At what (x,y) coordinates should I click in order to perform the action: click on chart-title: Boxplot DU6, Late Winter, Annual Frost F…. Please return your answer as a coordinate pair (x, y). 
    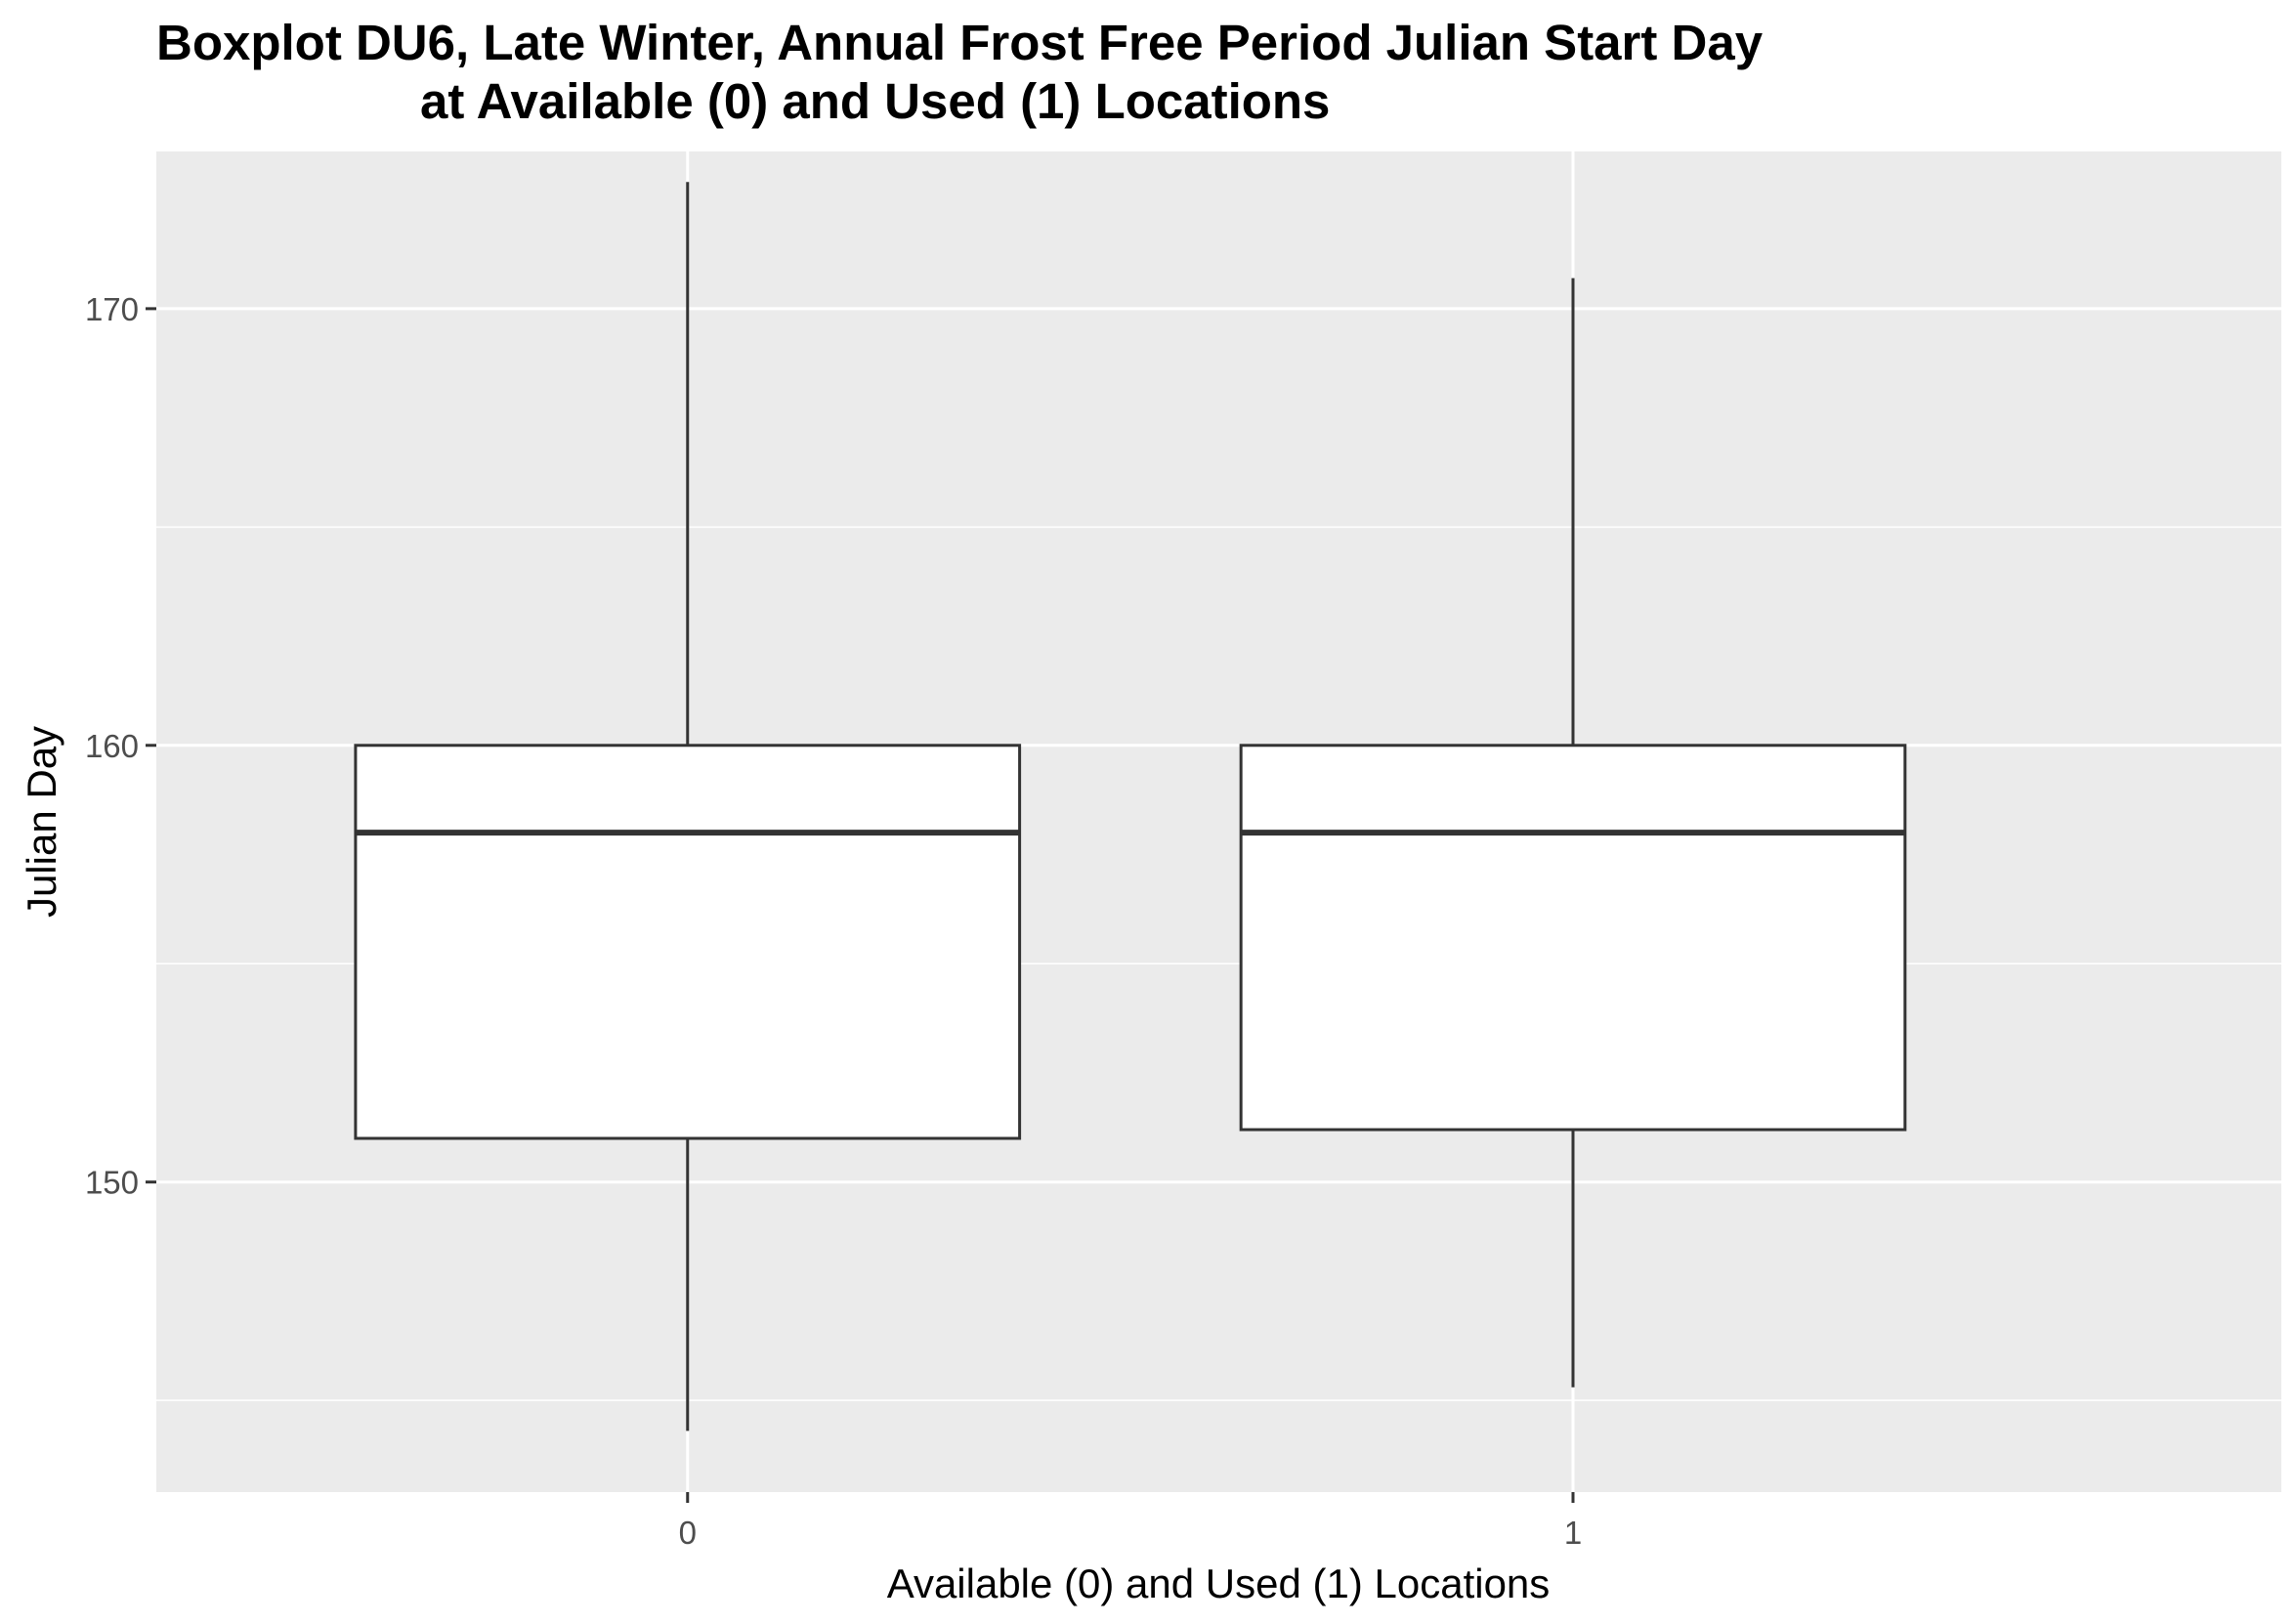
    Looking at the image, I should click on (959, 72).